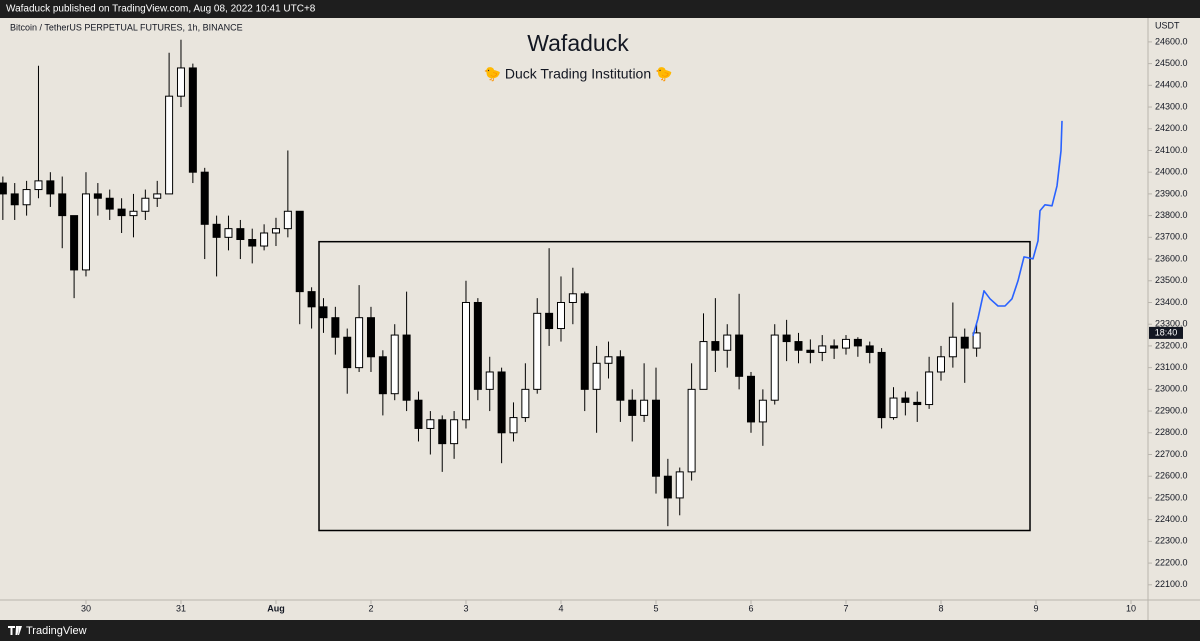  Describe the element at coordinates (600, 9) in the screenshot. I see `top-bar` at that location.